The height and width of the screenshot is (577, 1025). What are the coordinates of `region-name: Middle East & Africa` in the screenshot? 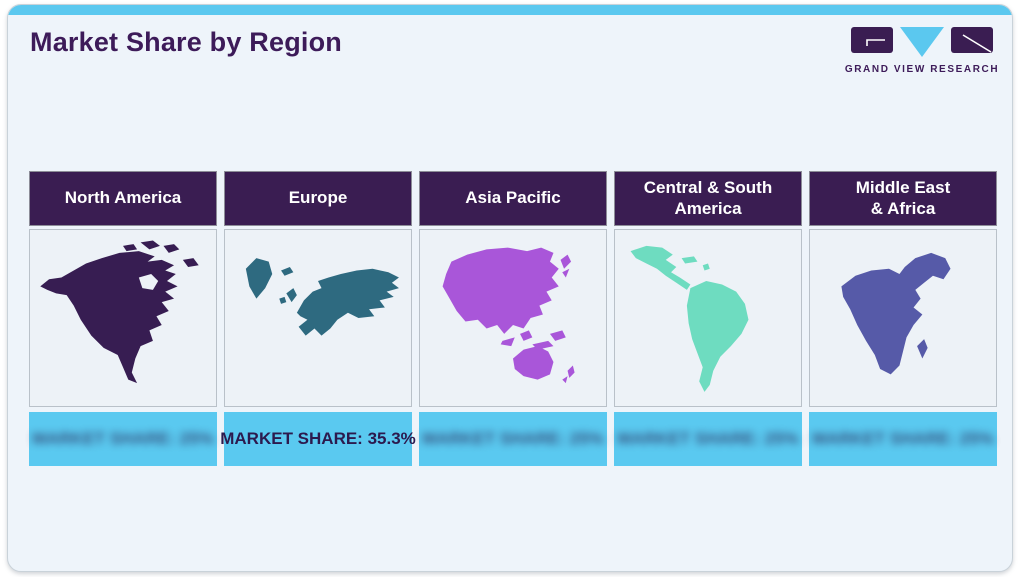 It's located at (903, 198).